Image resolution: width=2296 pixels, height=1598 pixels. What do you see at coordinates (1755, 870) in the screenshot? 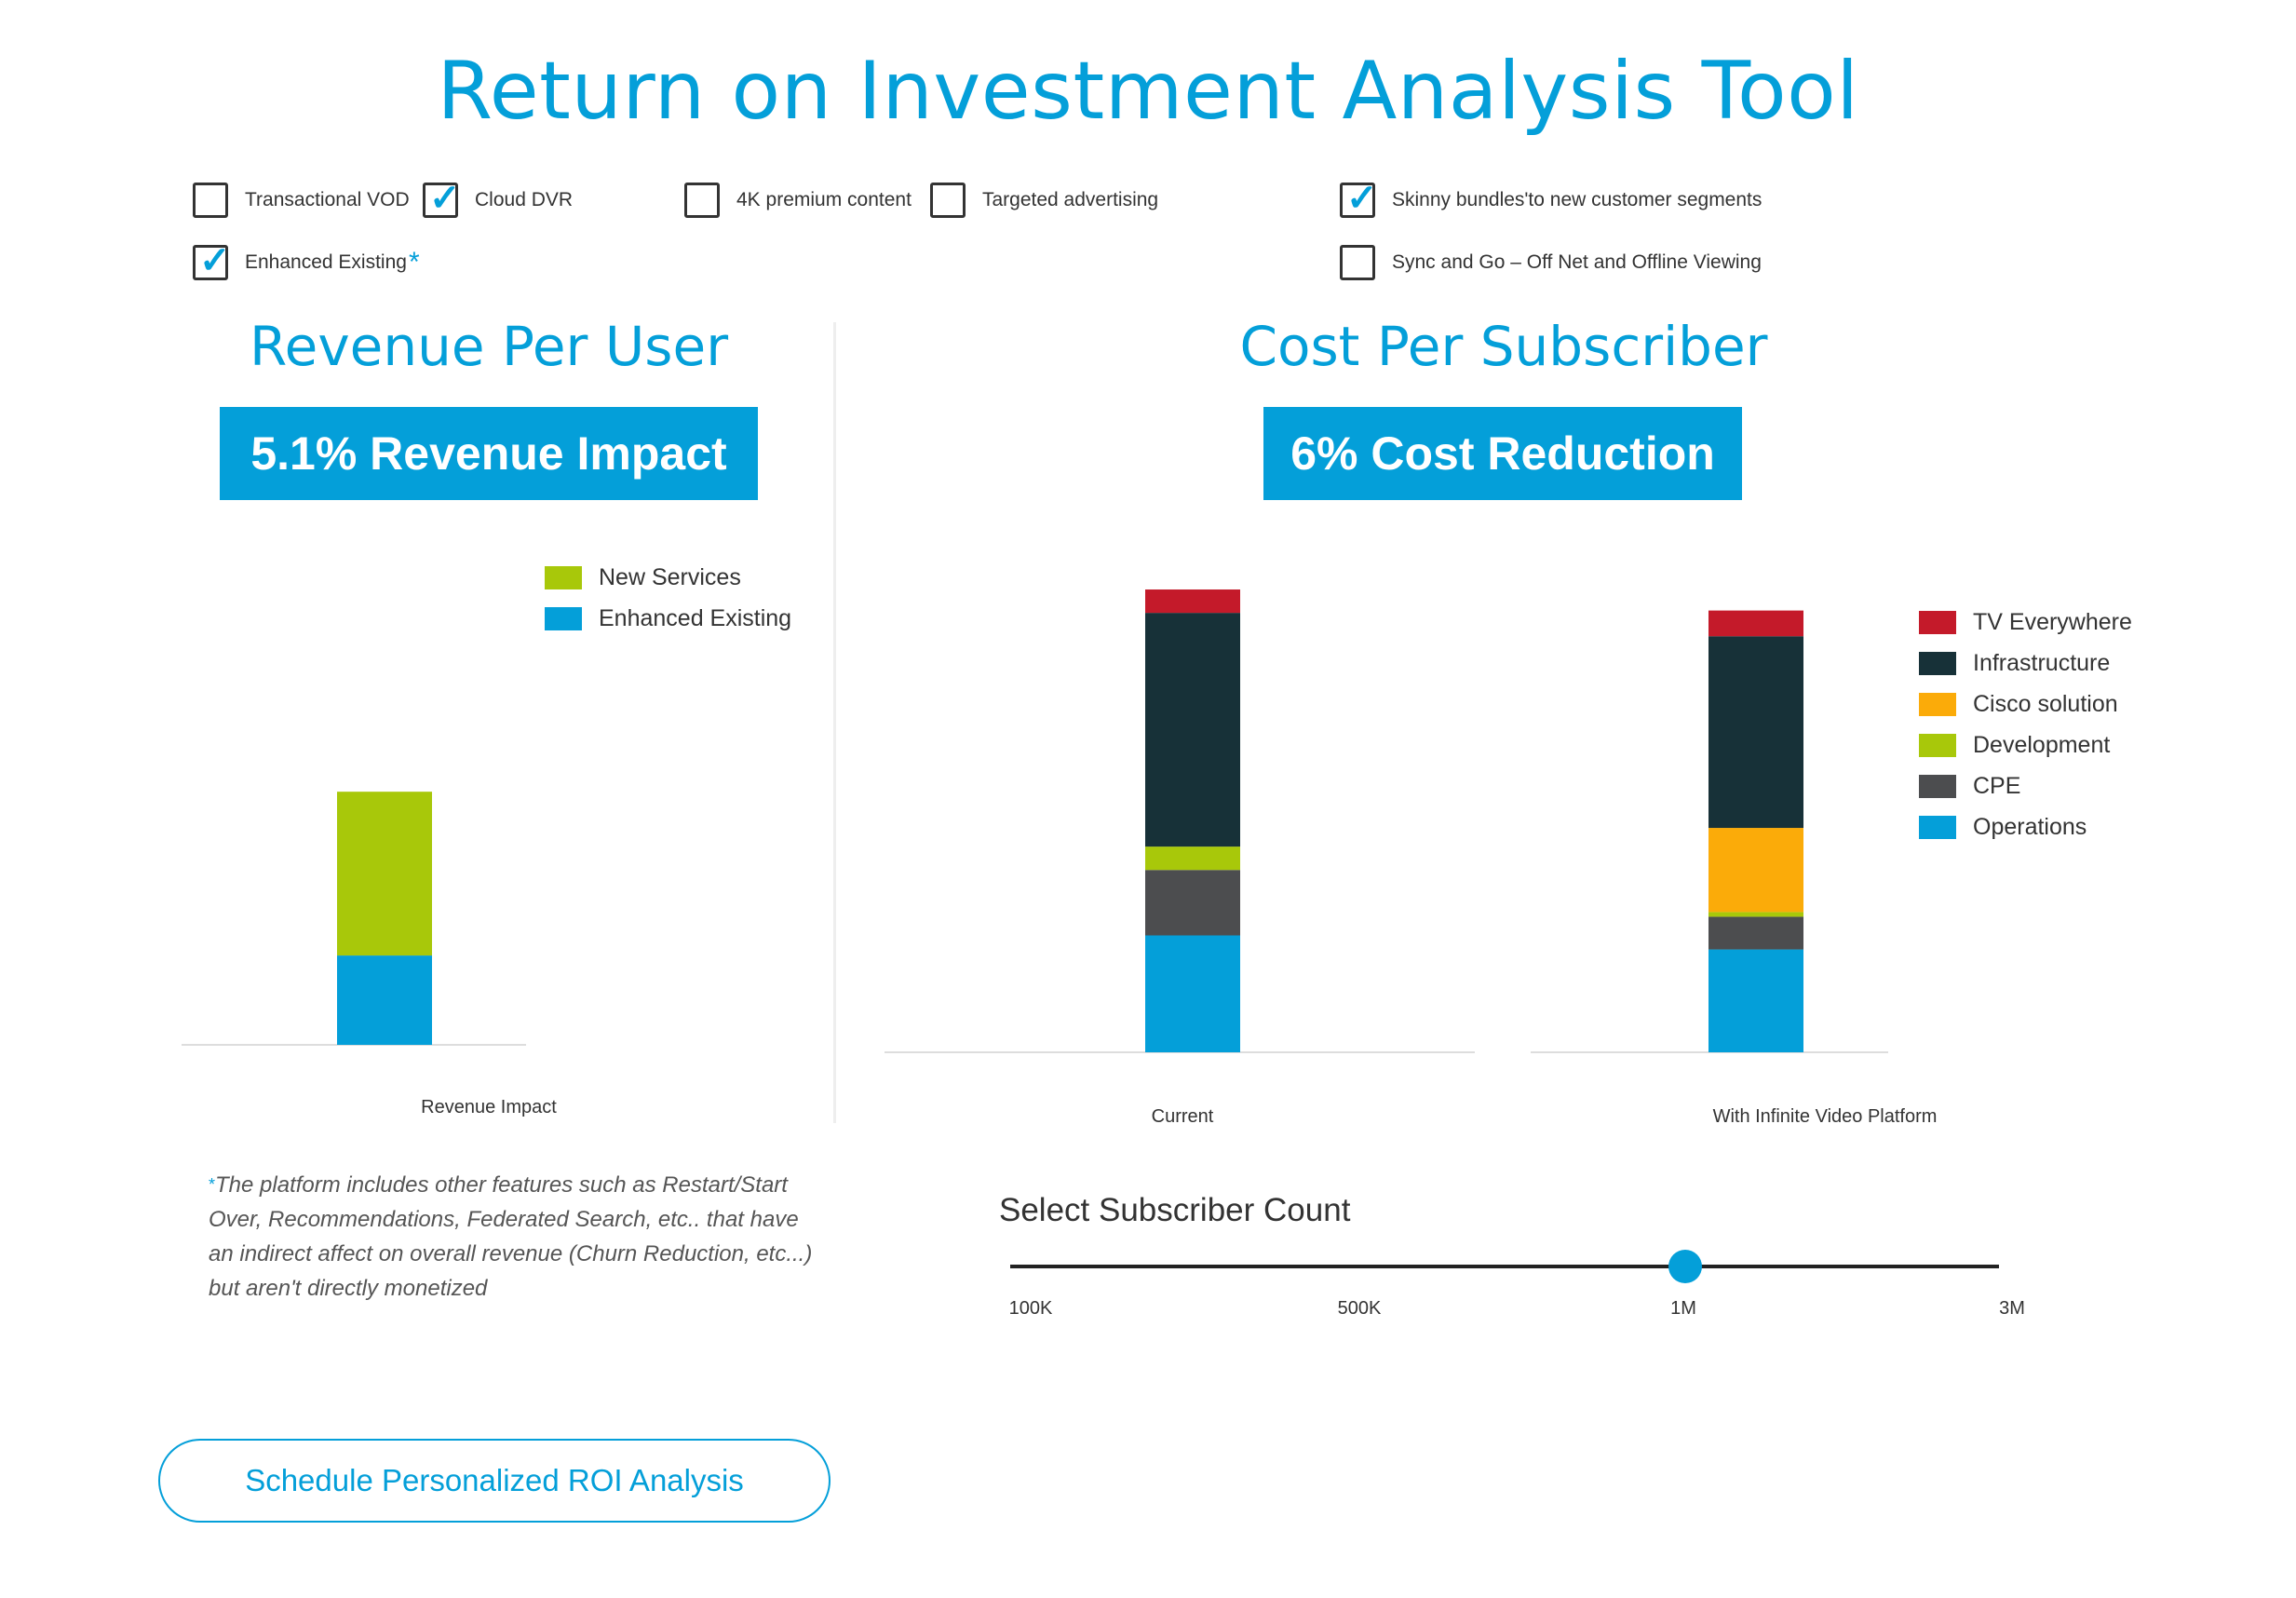
I see `bar-segment-cisco-solution-with-infinite-video-platform` at bounding box center [1755, 870].